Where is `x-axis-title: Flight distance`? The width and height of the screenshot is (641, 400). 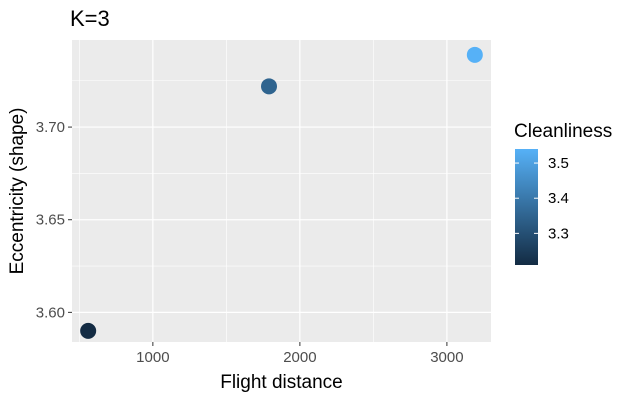
x-axis-title: Flight distance is located at coordinates (281, 382).